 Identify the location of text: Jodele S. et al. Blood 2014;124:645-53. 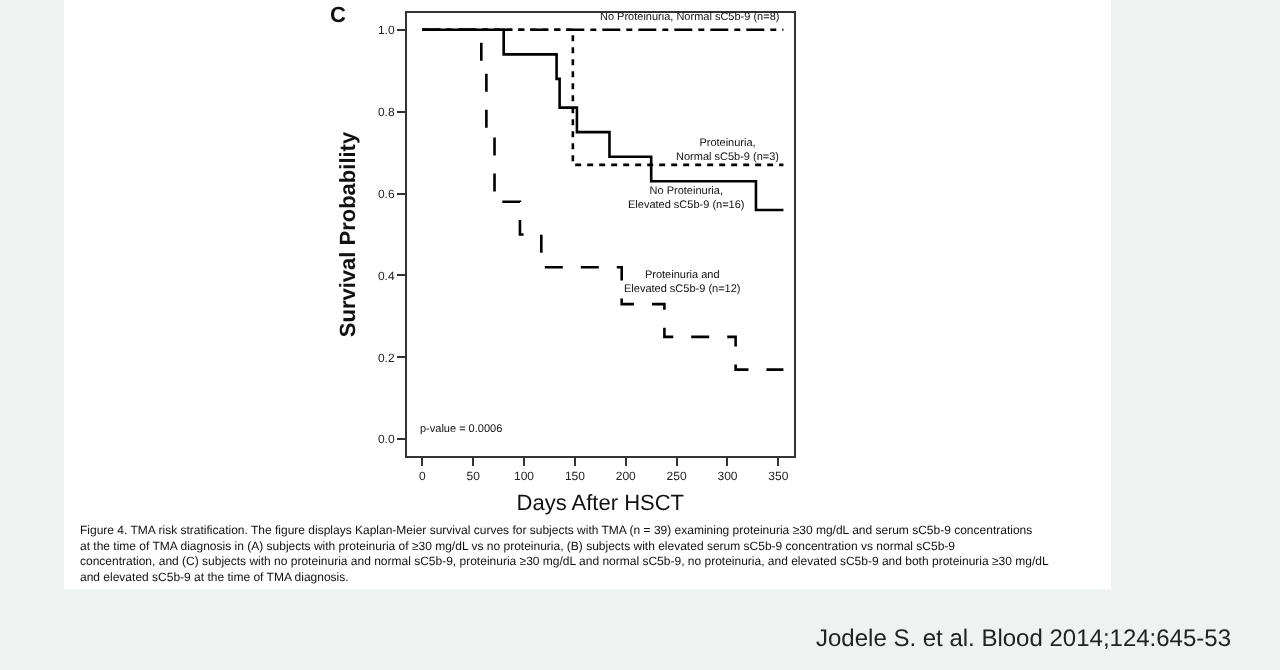
(1024, 638).